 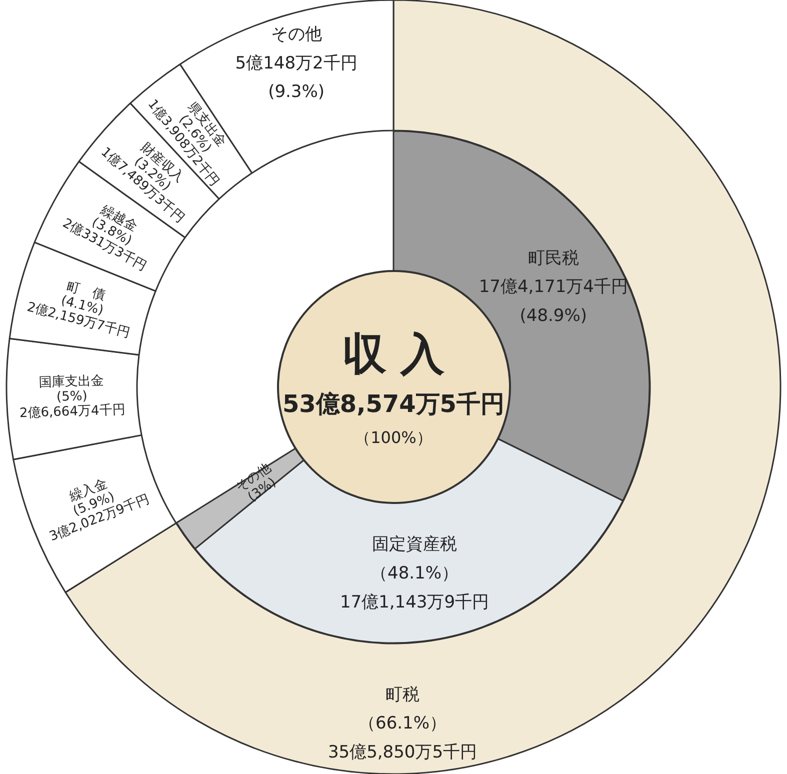 What do you see at coordinates (71, 381) in the screenshot?
I see `slice-label: 国庫支出金` at bounding box center [71, 381].